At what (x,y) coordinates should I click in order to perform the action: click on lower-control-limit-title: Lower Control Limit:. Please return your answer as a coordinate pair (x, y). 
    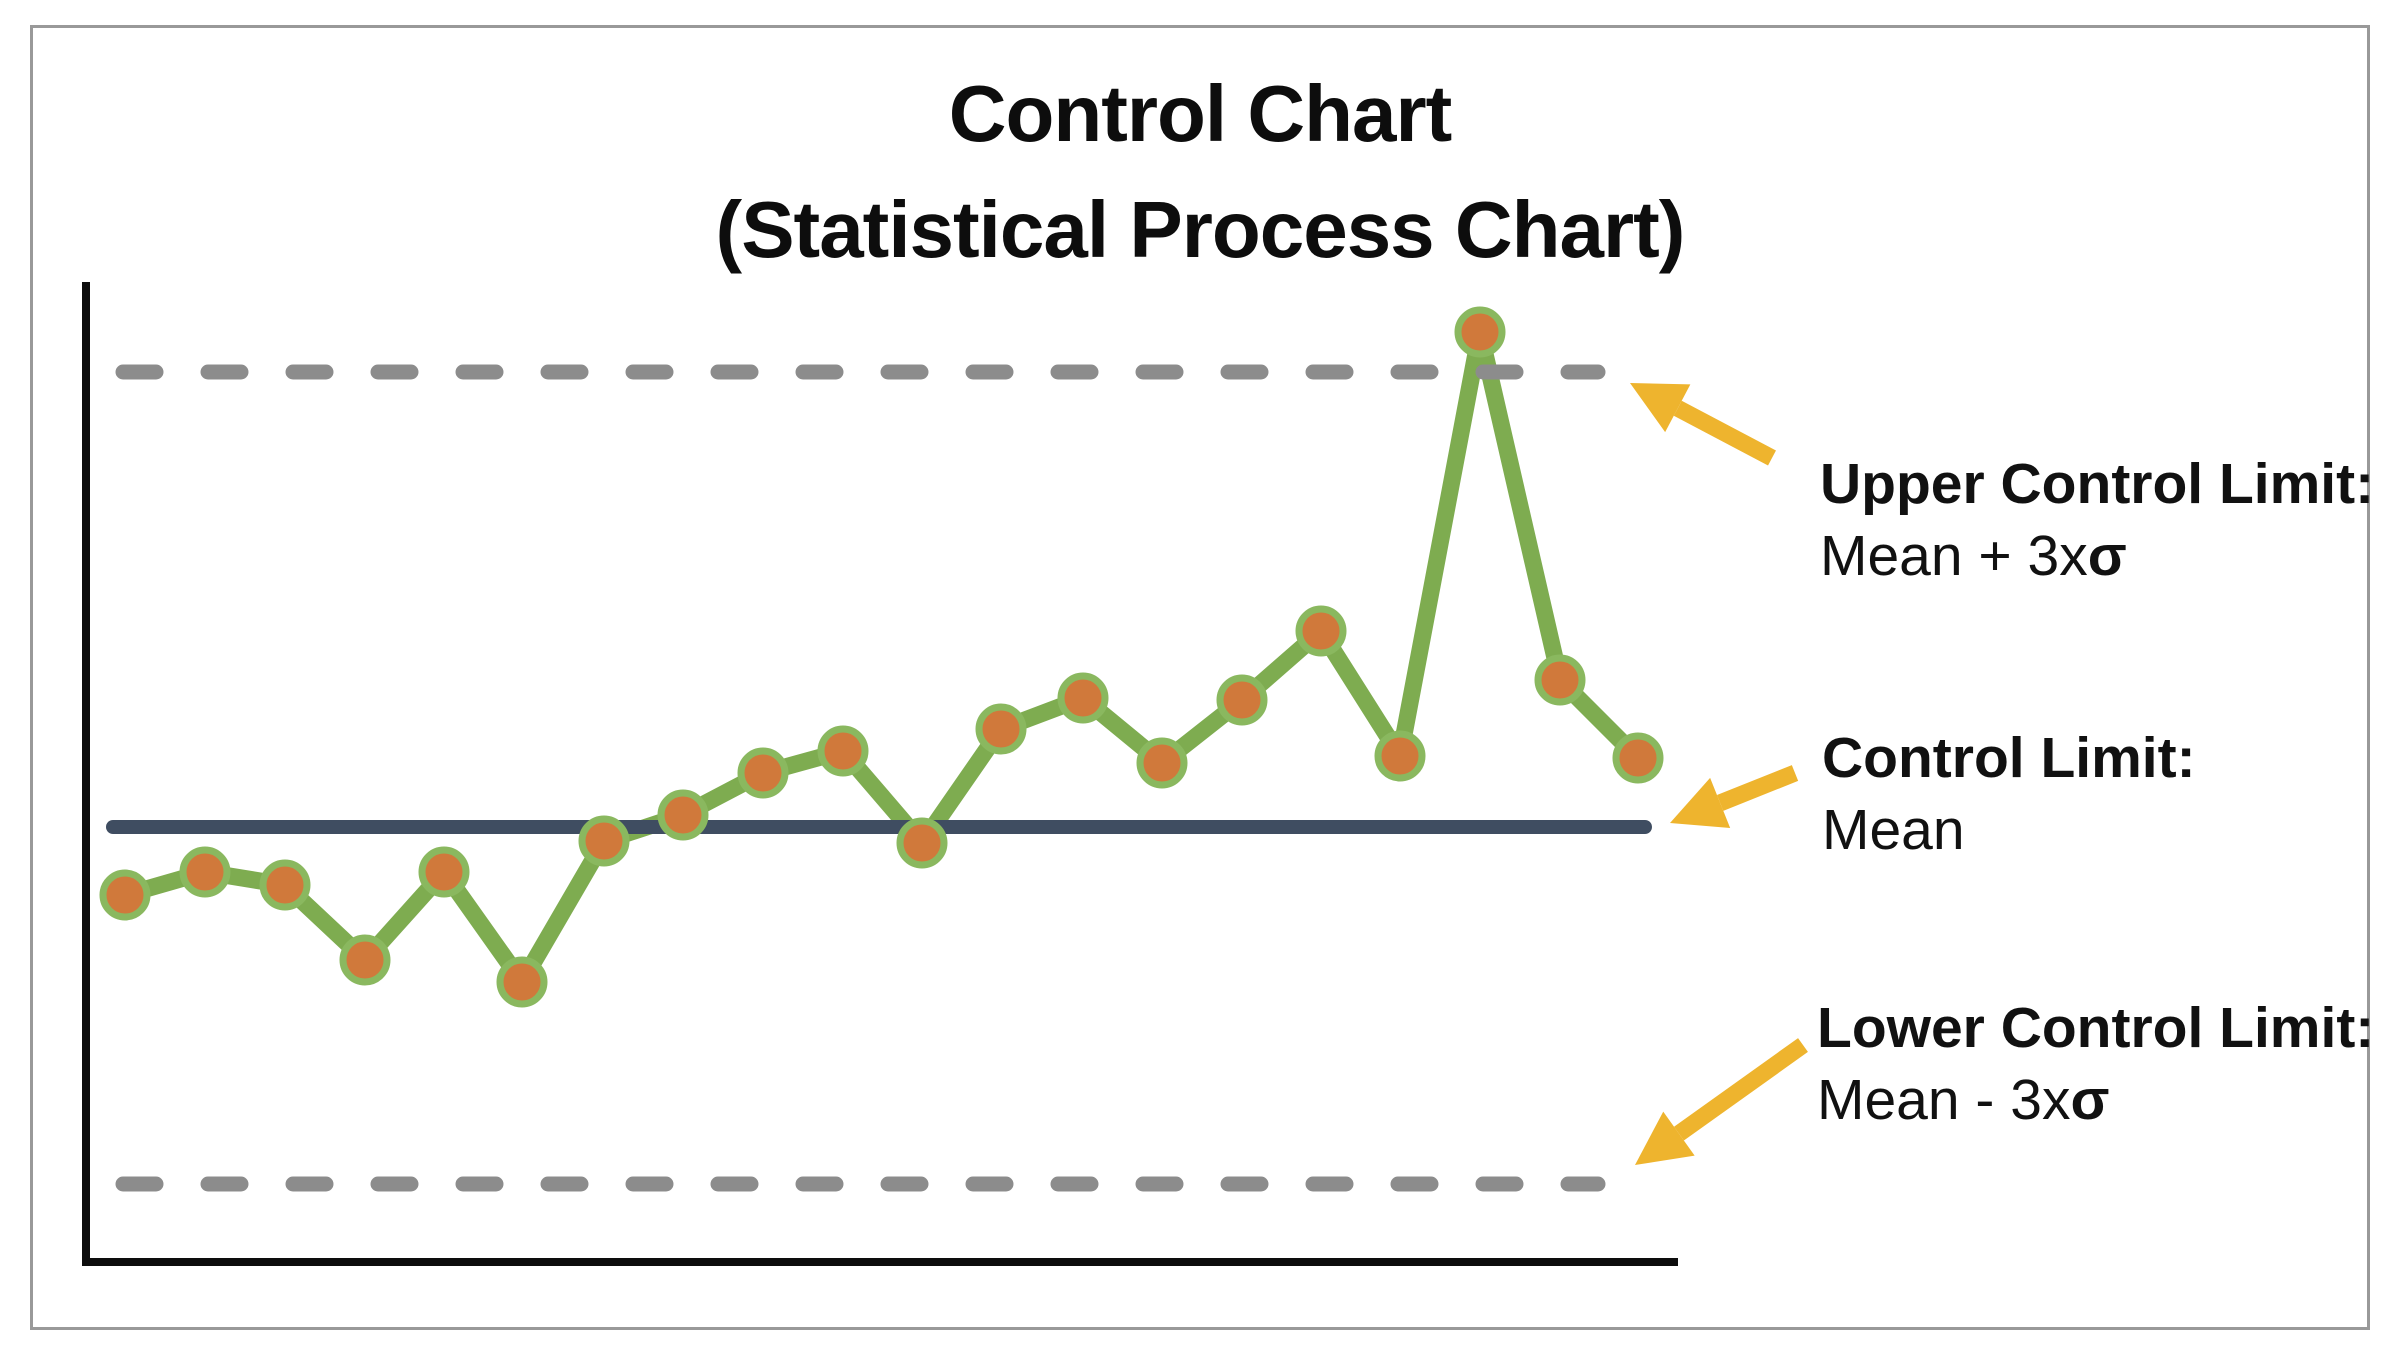
    Looking at the image, I should click on (2096, 1028).